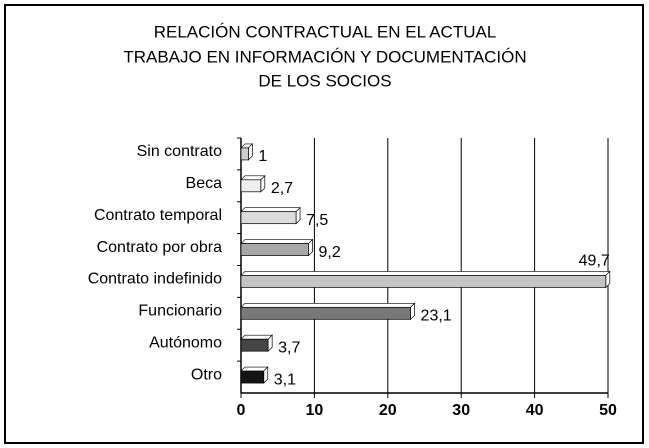  What do you see at coordinates (285, 379) in the screenshot?
I see `value-label: 3,1` at bounding box center [285, 379].